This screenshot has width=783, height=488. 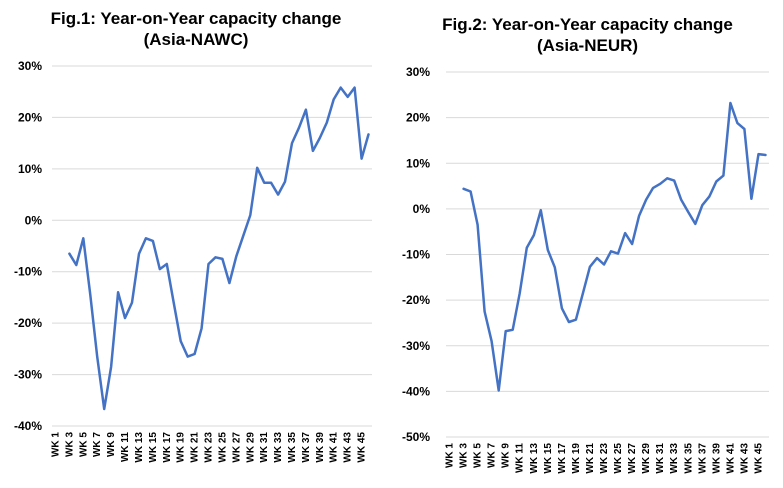 What do you see at coordinates (196, 39) in the screenshot?
I see `chart-title-line-2: (Asia-NAWC)` at bounding box center [196, 39].